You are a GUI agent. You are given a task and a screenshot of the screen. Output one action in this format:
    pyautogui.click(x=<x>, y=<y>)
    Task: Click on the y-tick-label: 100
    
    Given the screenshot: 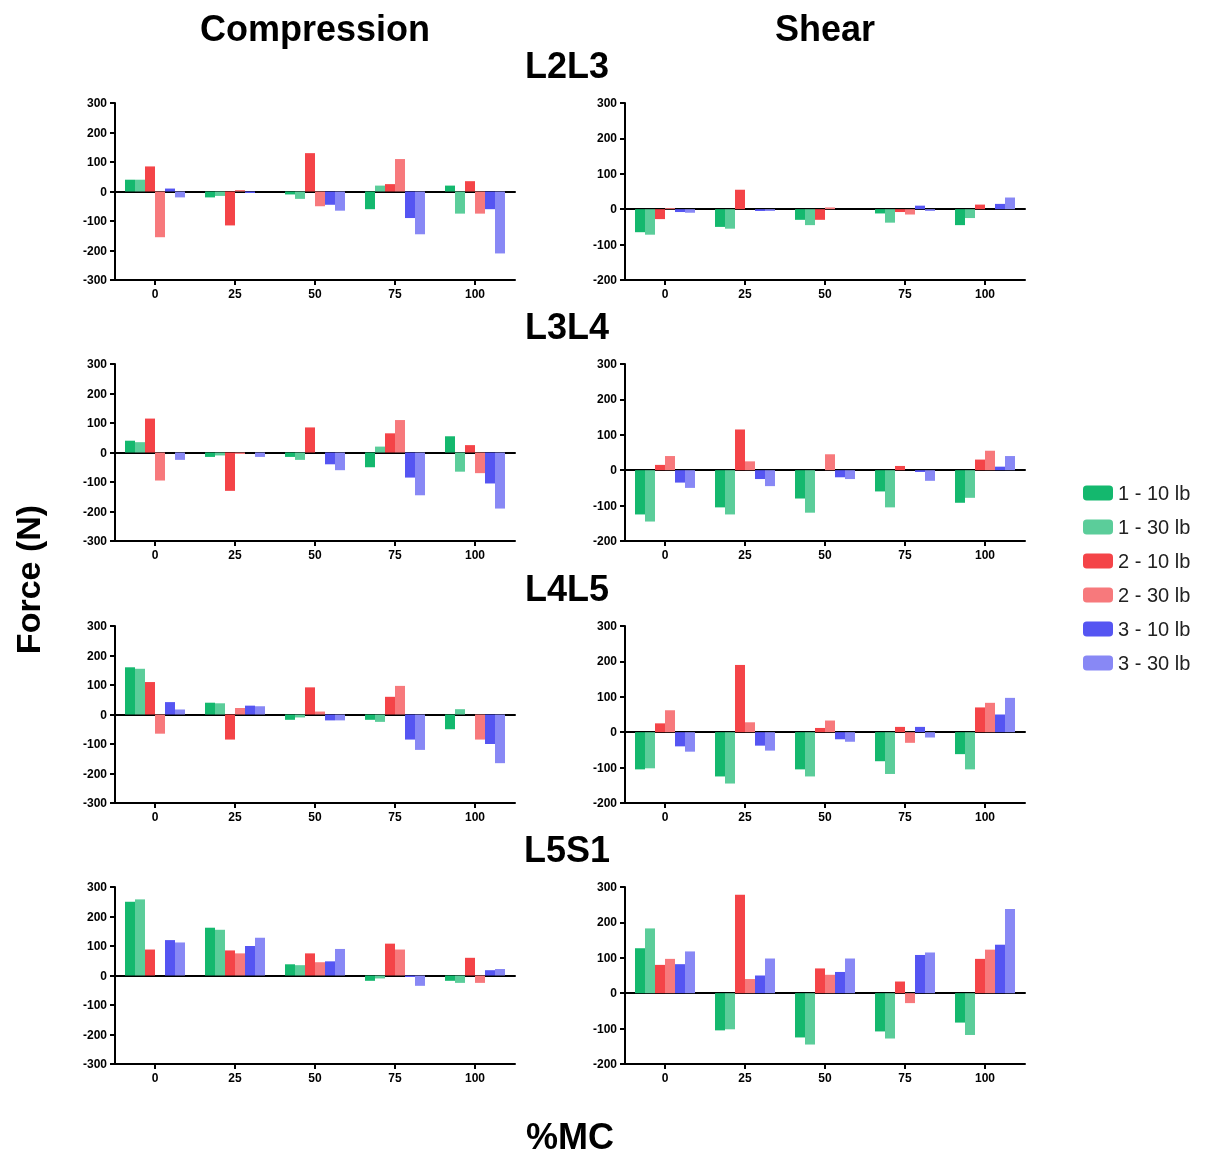 What is the action you would take?
    pyautogui.click(x=607, y=173)
    